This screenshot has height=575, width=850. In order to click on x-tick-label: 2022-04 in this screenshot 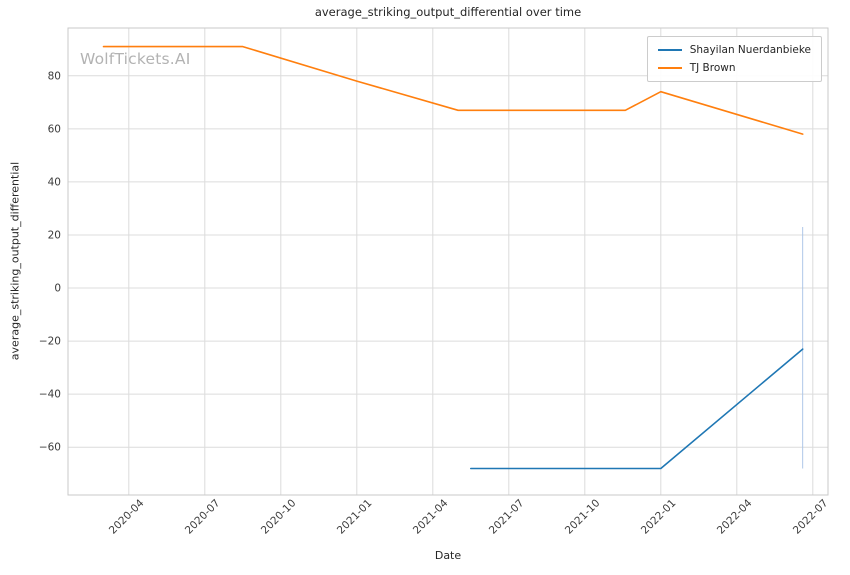, I will do `click(735, 517)`.